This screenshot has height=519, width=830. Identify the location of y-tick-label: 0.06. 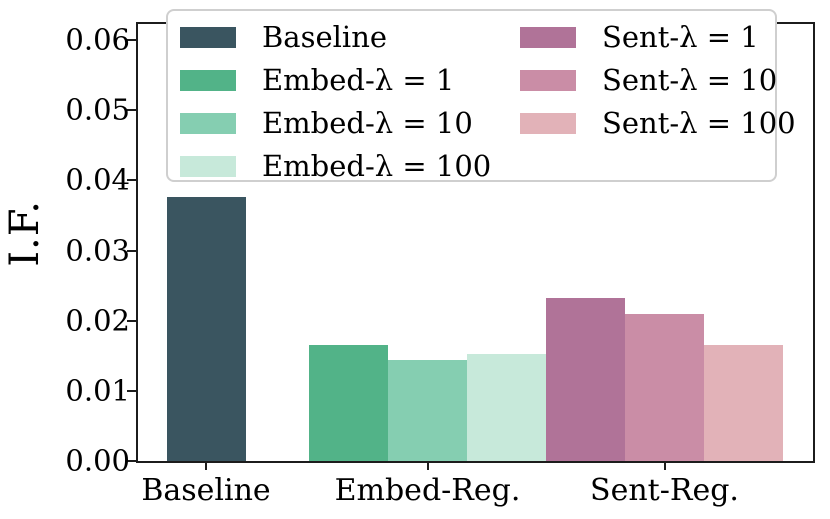
(97, 39).